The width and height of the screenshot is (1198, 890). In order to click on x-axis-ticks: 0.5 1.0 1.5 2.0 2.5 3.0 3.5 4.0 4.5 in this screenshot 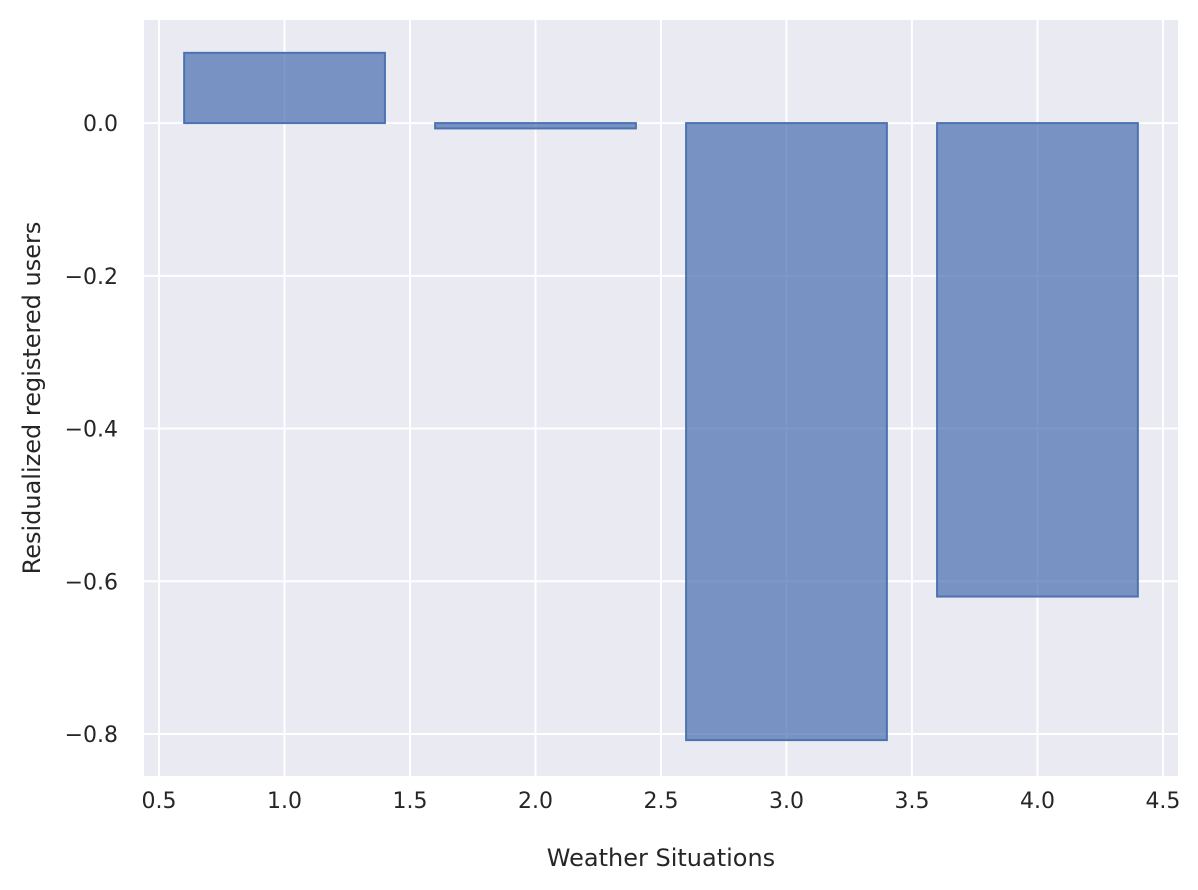, I will do `click(661, 801)`.